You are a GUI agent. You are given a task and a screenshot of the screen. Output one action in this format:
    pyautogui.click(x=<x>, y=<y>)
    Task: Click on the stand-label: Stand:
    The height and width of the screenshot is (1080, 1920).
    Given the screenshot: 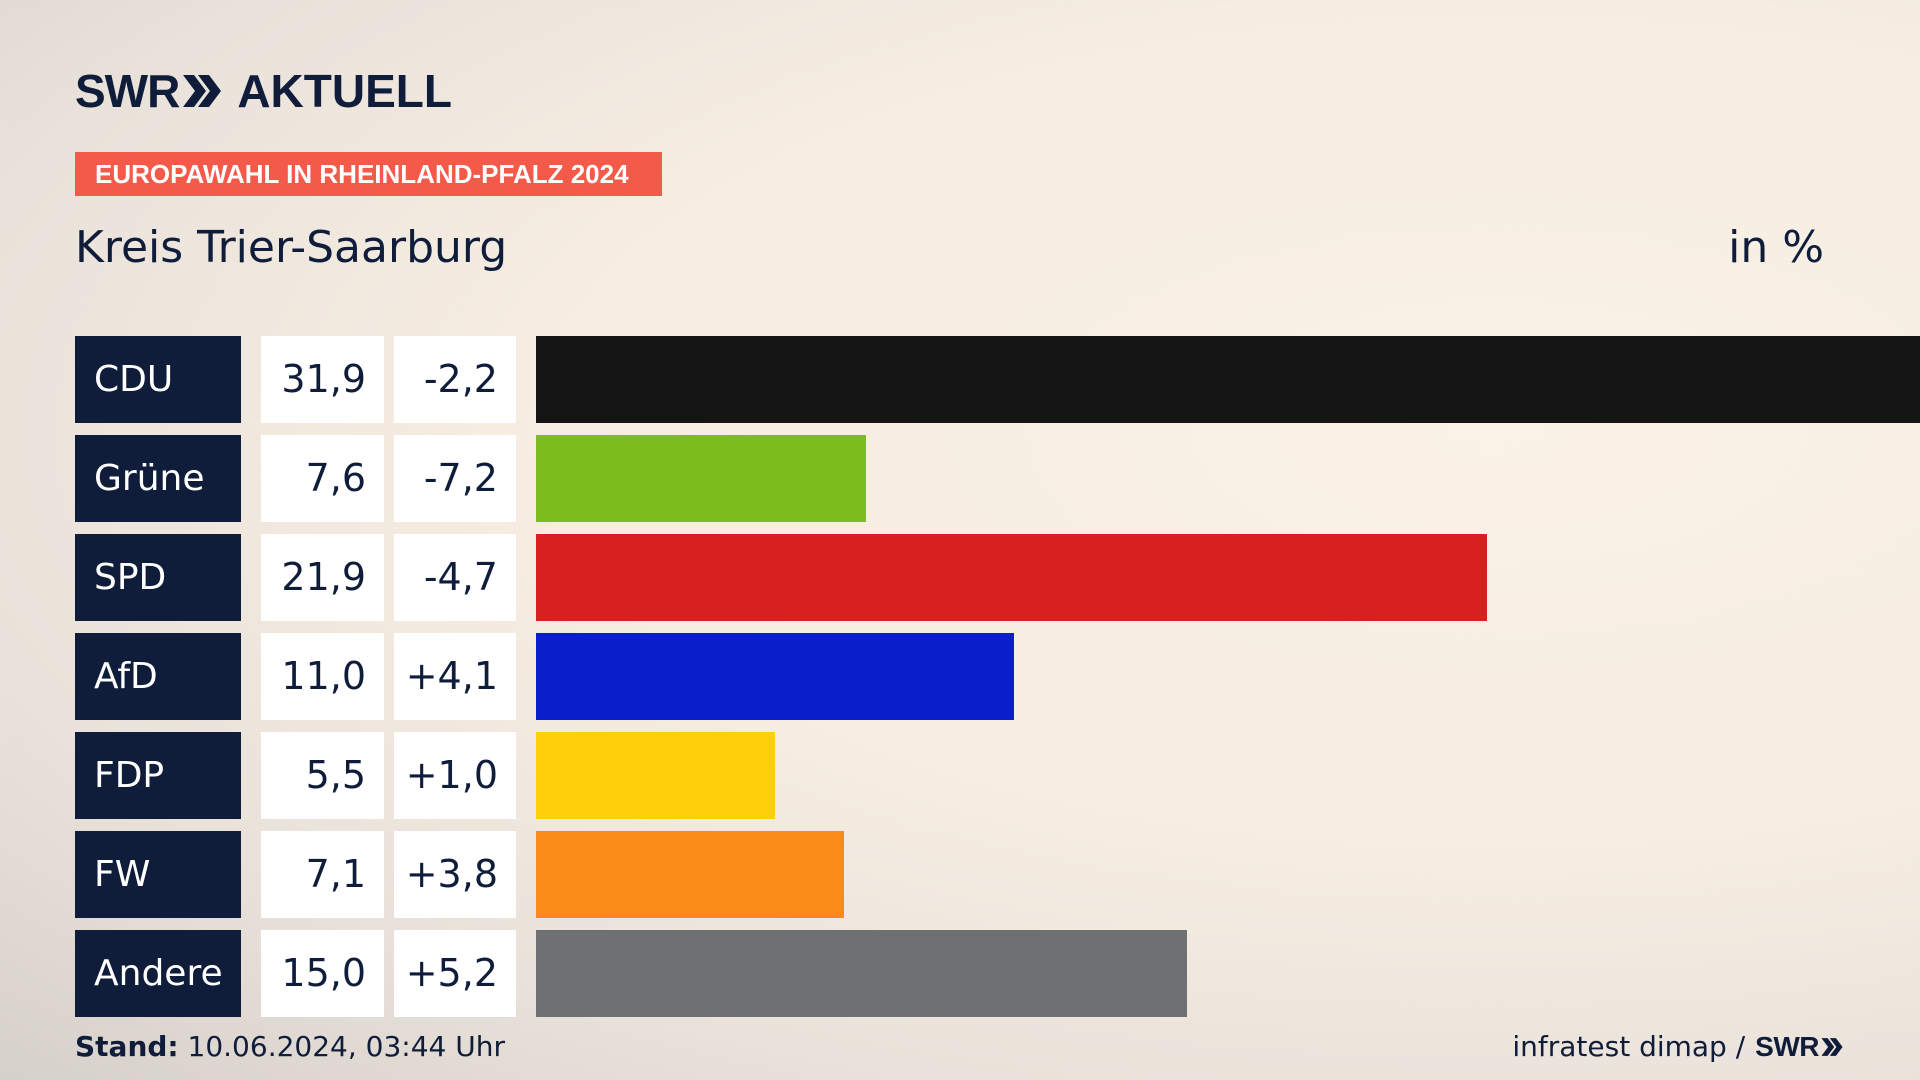 What is the action you would take?
    pyautogui.click(x=127, y=1046)
    